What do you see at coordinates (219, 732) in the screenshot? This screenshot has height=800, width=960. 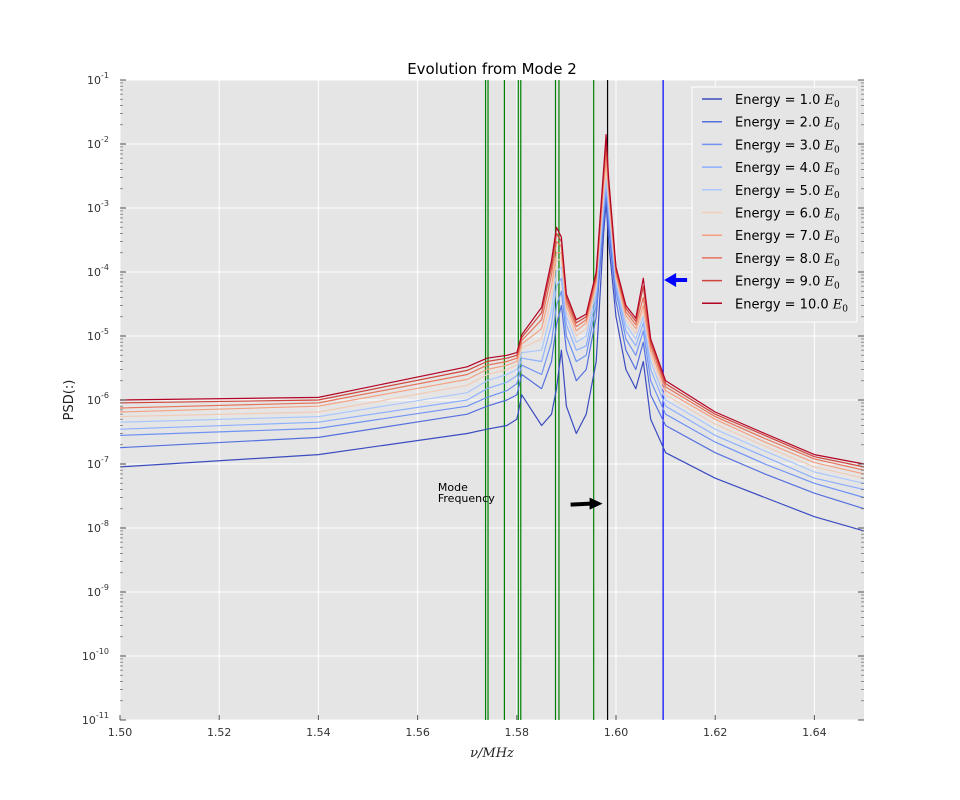 I see `x-tick-label: 1.52` at bounding box center [219, 732].